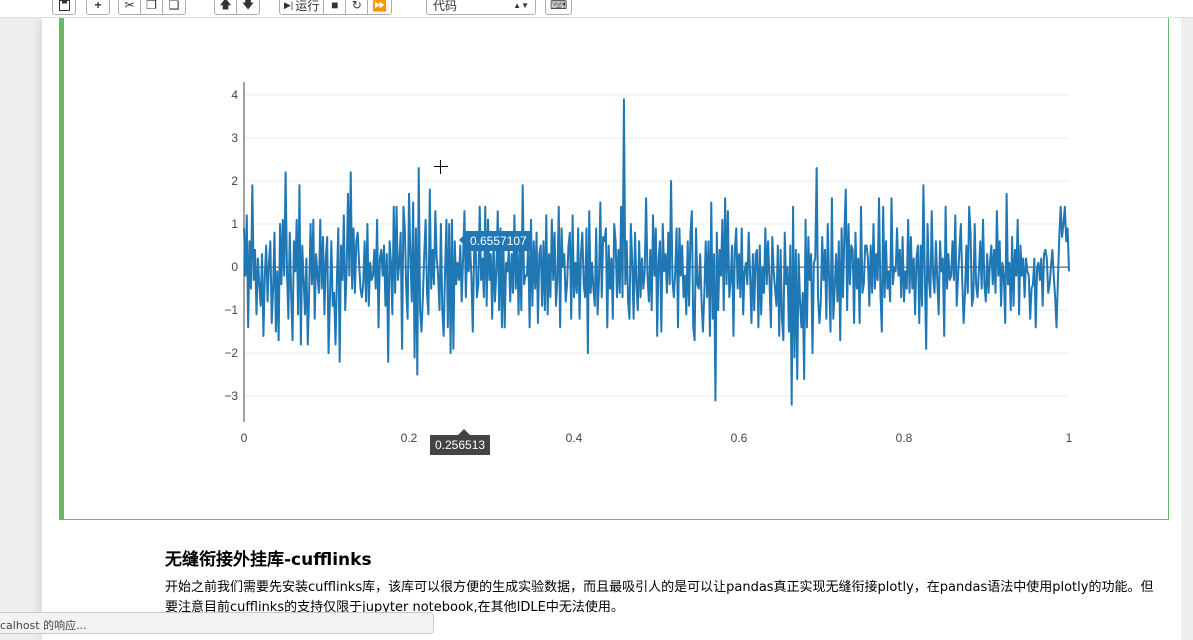 Image resolution: width=1193 pixels, height=640 pixels. I want to click on stop-icon: ■, so click(335, 6).